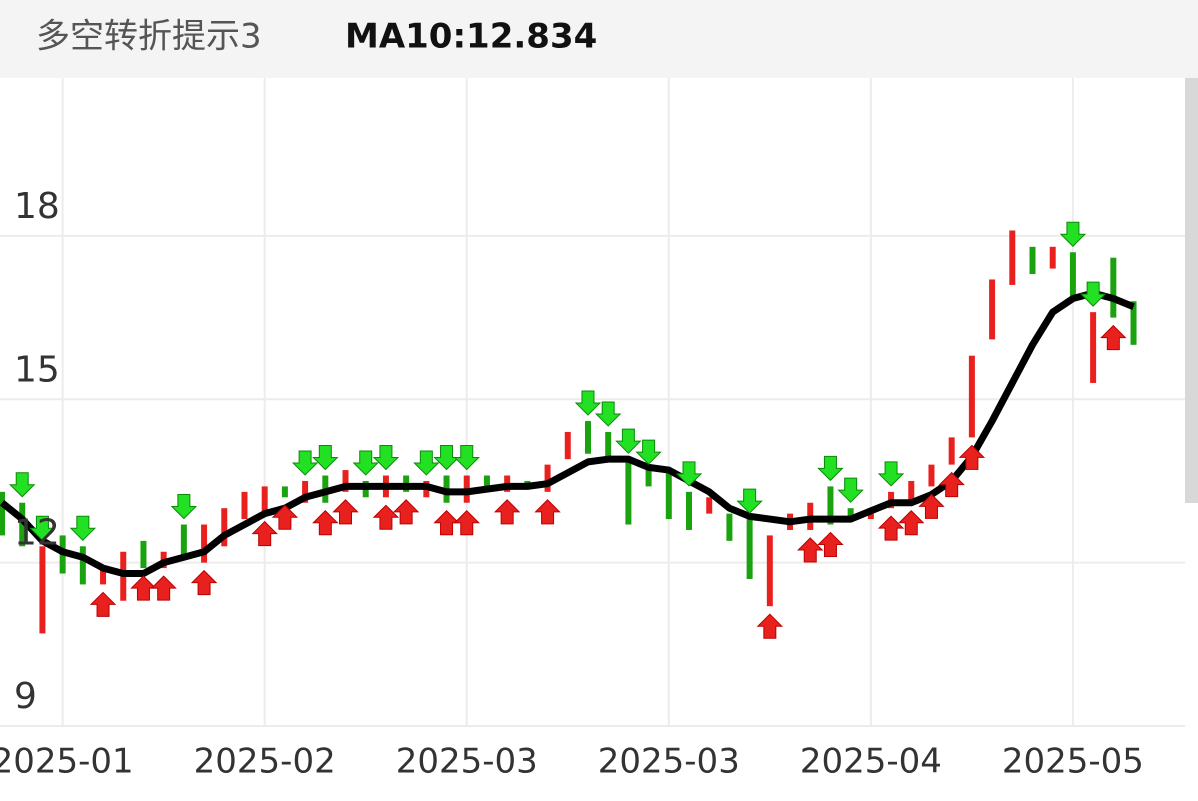 This screenshot has height=801, width=1198. I want to click on y-tick-label: 18, so click(37, 206).